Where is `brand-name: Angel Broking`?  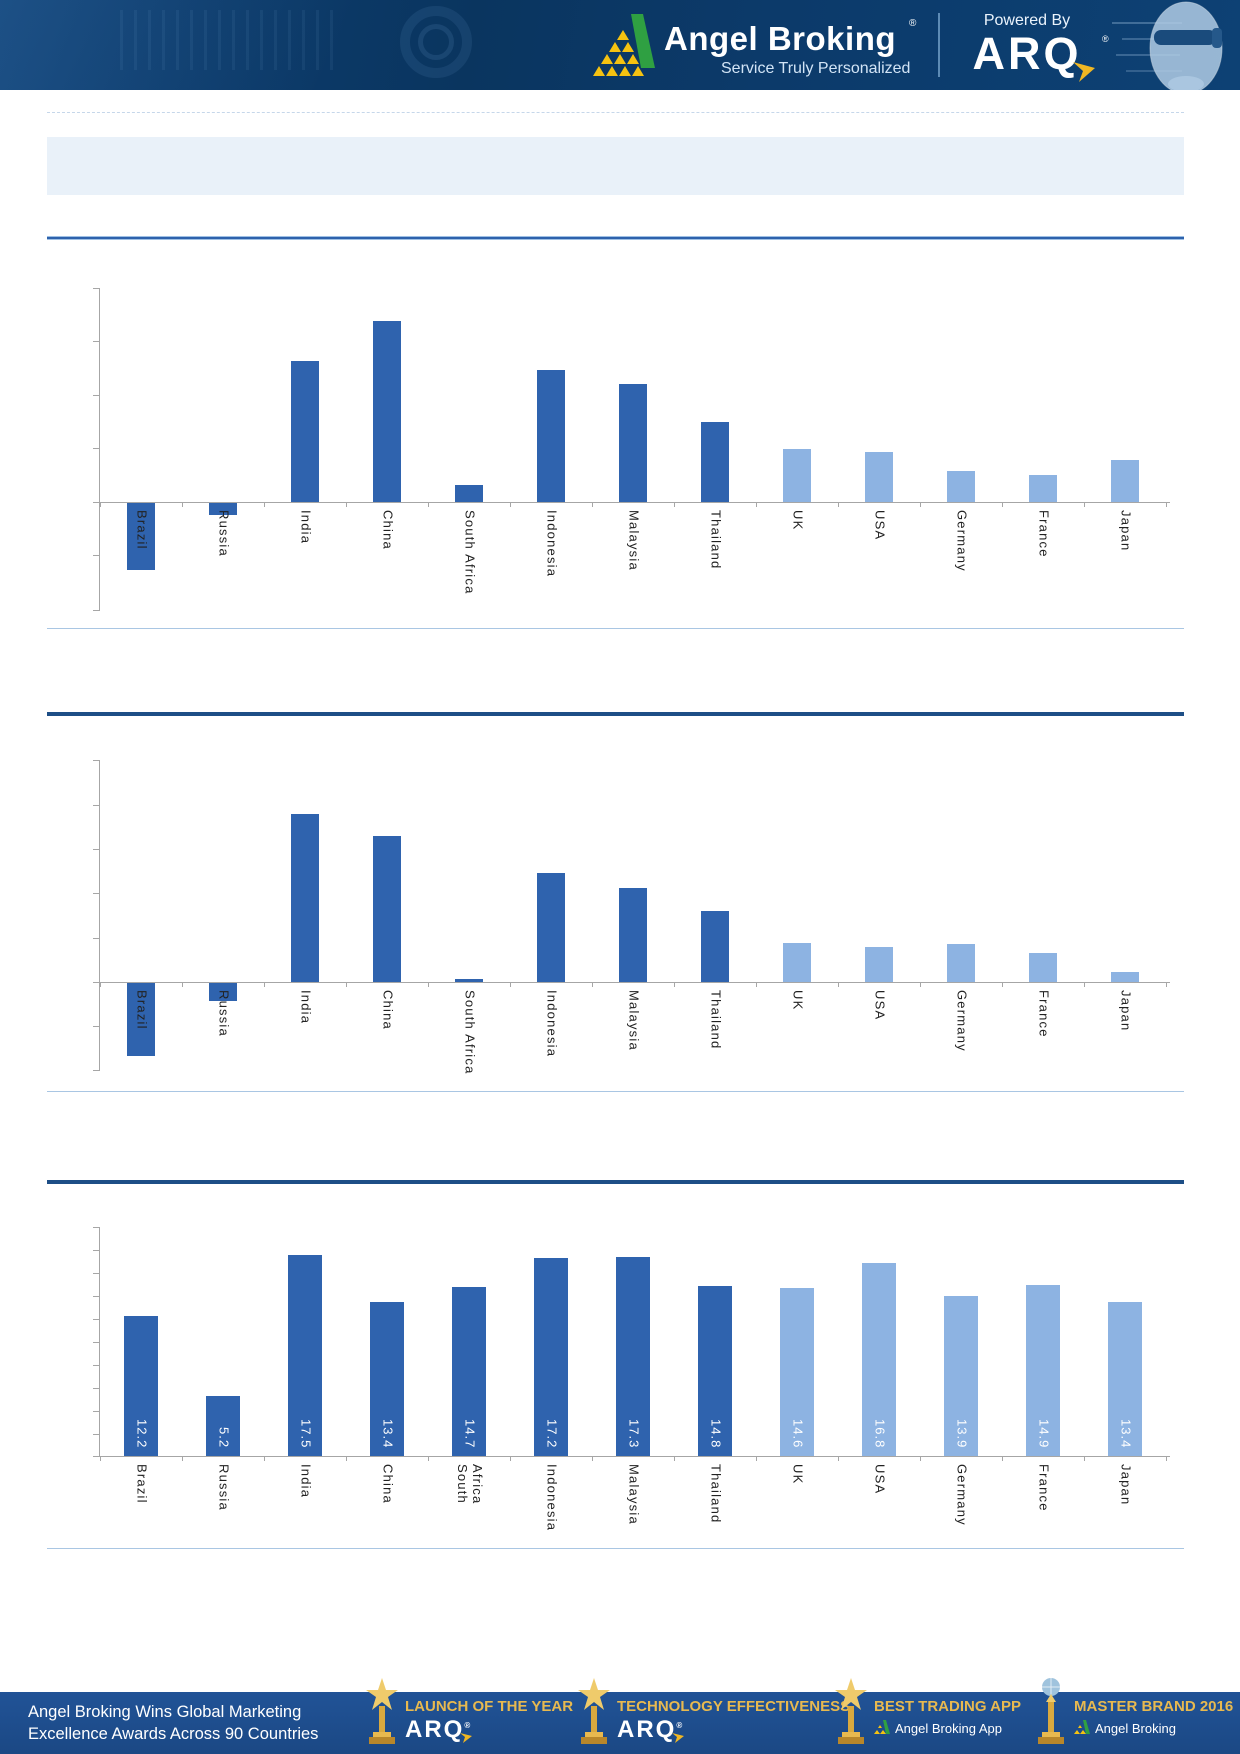 brand-name: Angel Broking is located at coordinates (780, 38).